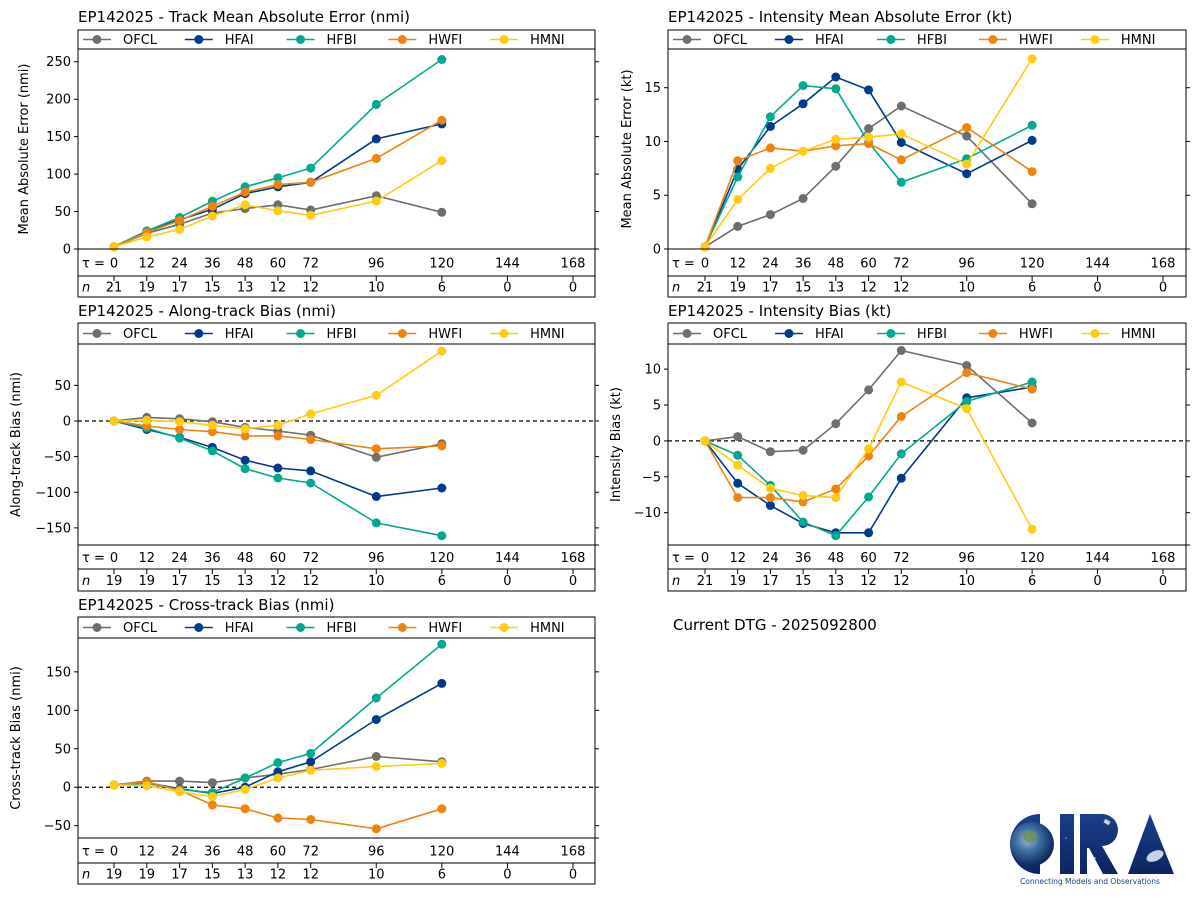  I want to click on data-point-ofcl-tau12, so click(738, 437).